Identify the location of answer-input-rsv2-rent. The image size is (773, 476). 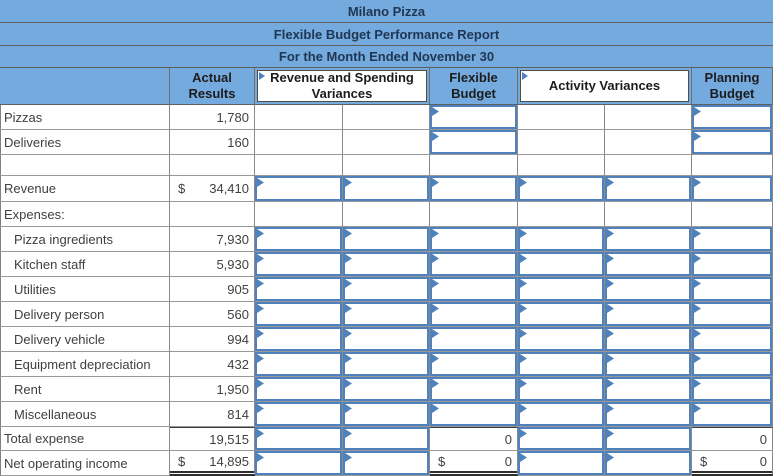
(386, 389).